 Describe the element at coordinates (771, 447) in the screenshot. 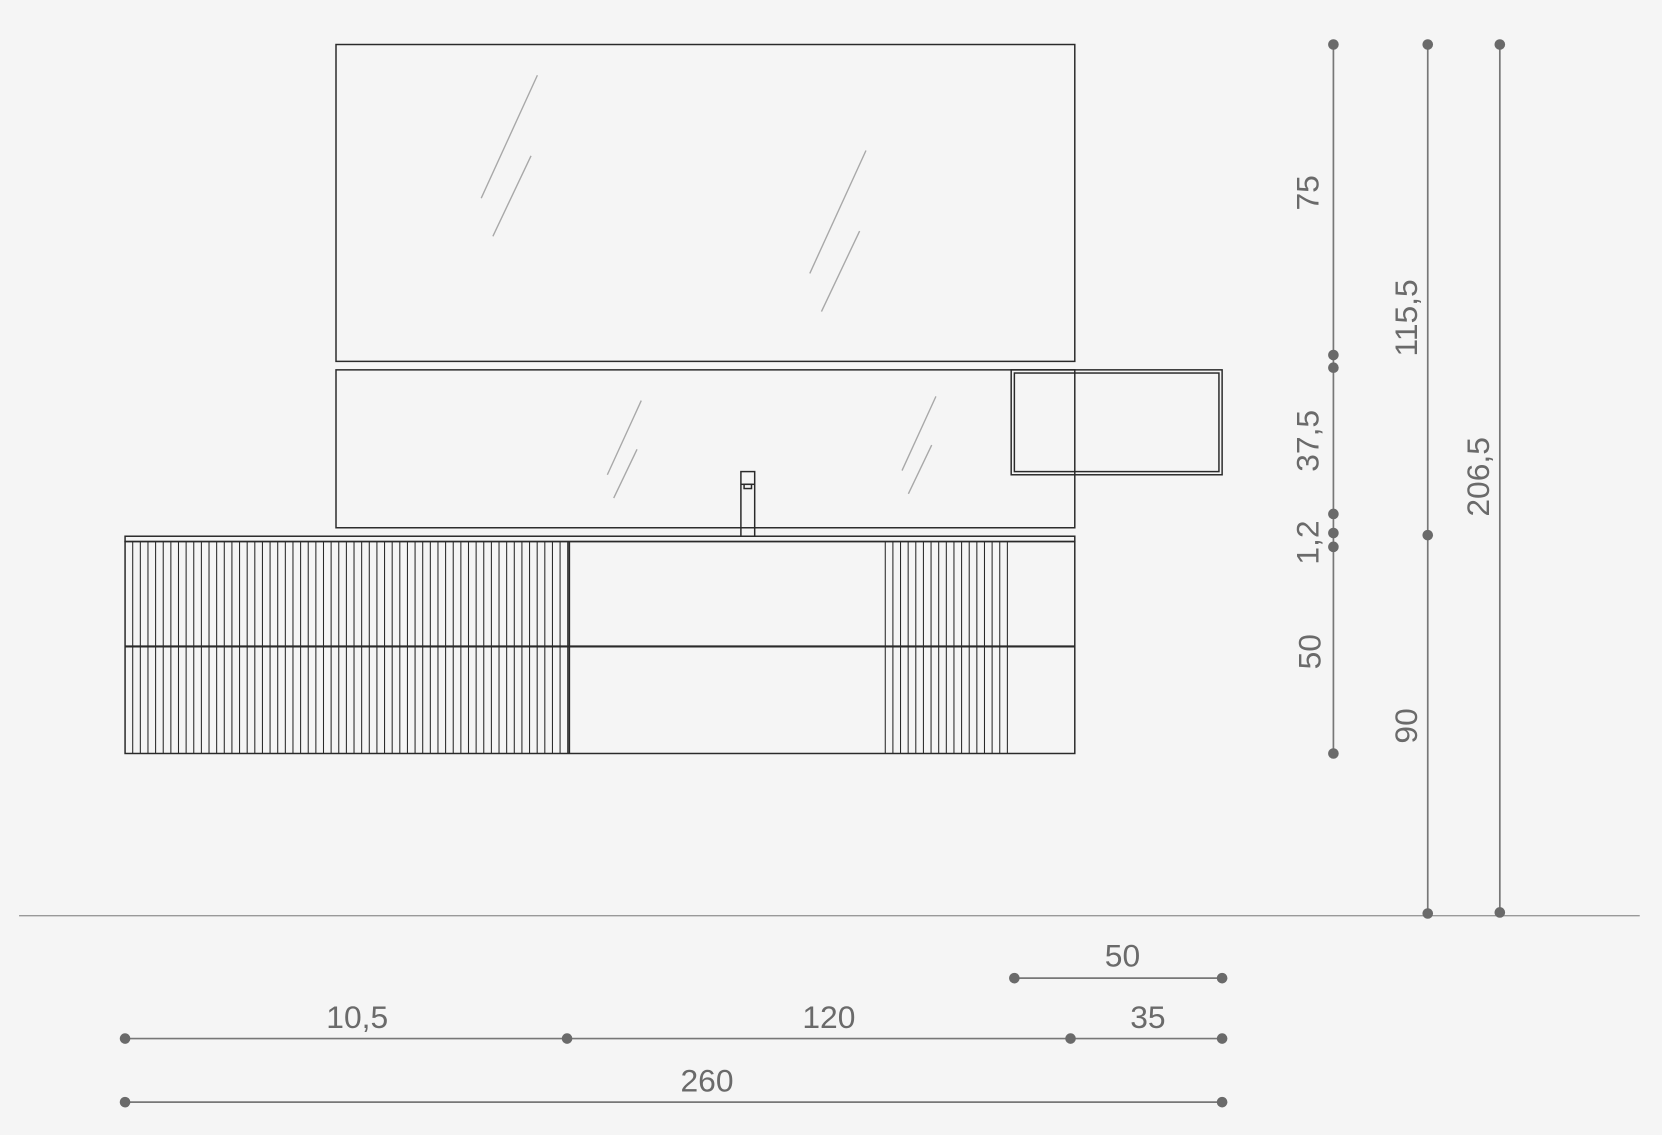

I see `lower-mirror-reflection` at that location.